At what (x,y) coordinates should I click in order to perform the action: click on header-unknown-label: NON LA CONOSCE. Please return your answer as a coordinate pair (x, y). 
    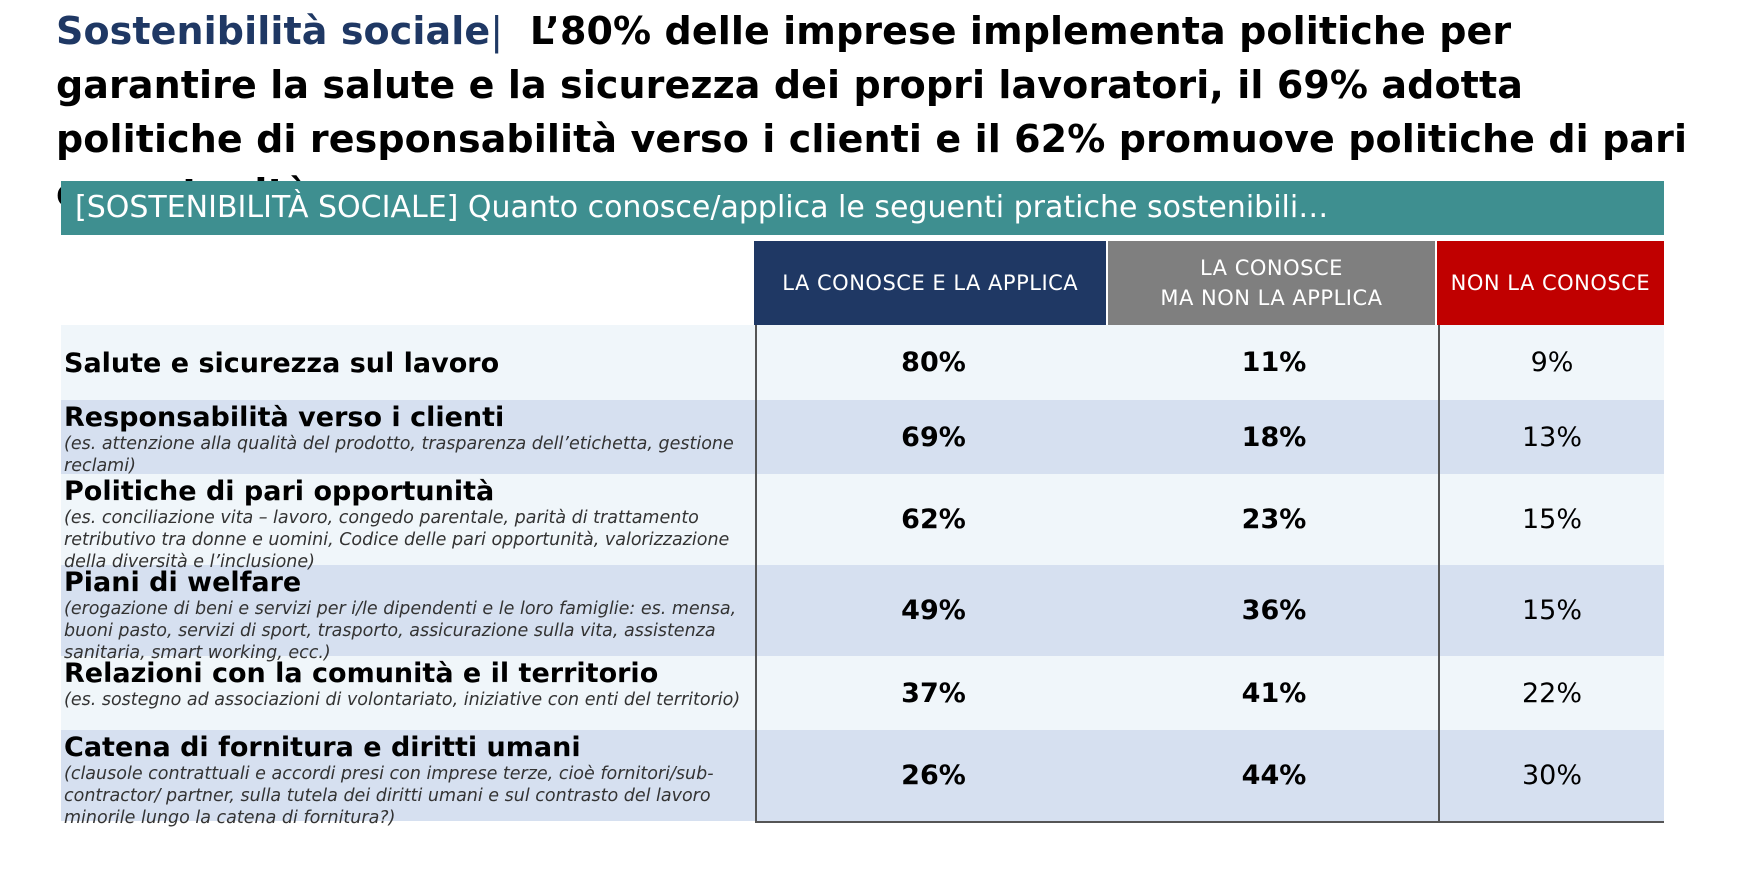
    Looking at the image, I should click on (1550, 283).